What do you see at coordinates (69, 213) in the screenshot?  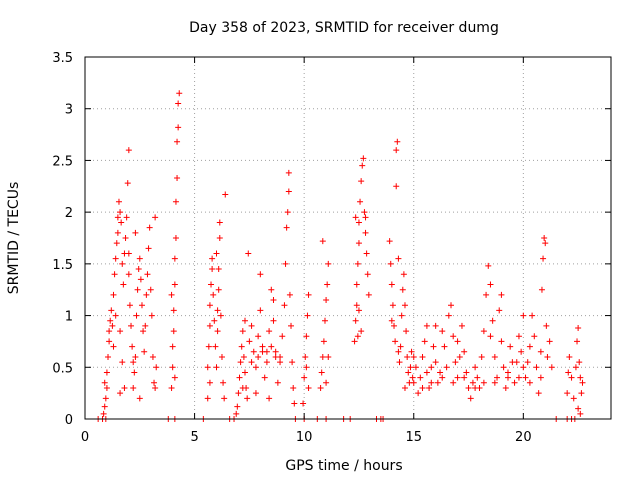 I see `y-tick-label: 2` at bounding box center [69, 213].